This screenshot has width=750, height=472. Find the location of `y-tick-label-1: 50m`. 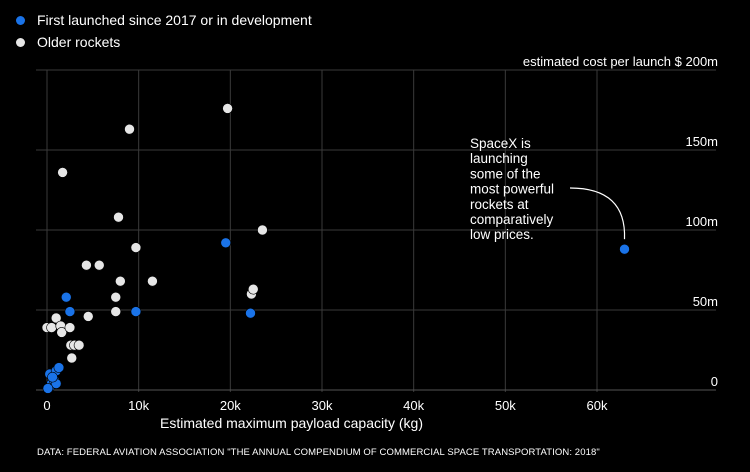

y-tick-label-1: 50m is located at coordinates (705, 301).